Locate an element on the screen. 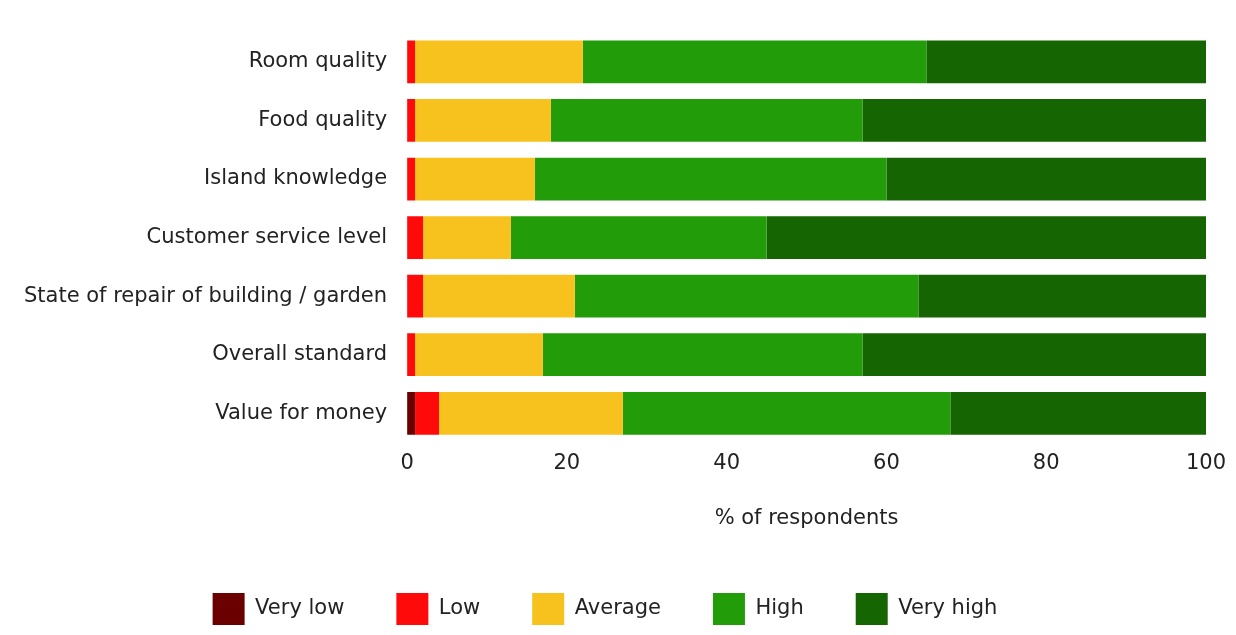 Image resolution: width=1236 pixels, height=635 pixels. x-tick-label: 40 is located at coordinates (727, 461).